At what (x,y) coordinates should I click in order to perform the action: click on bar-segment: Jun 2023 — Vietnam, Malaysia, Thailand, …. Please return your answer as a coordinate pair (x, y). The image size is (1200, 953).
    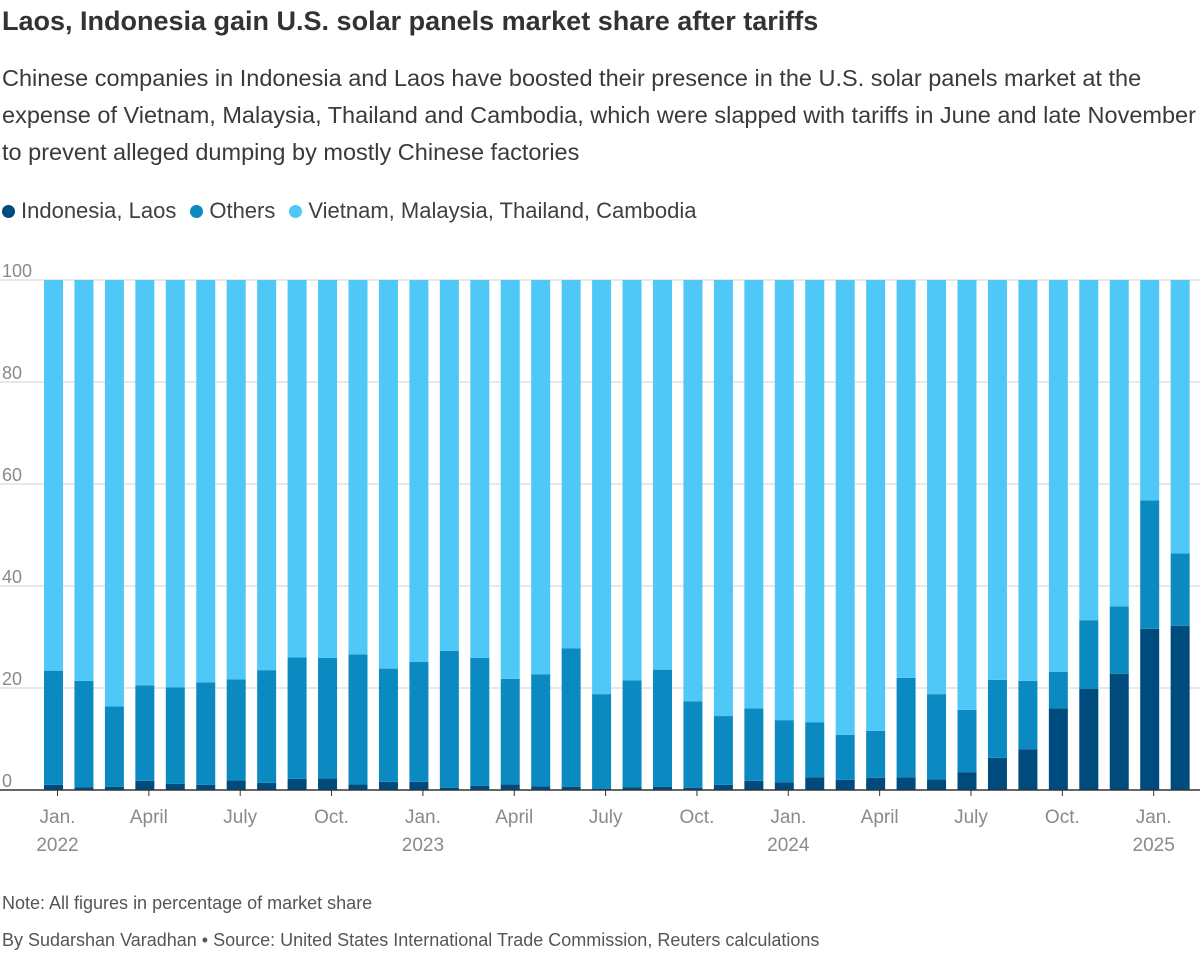
    Looking at the image, I should click on (571, 464).